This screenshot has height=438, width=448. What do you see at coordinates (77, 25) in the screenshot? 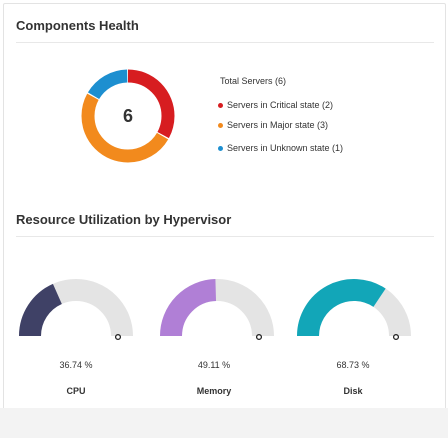
I see `components-health-title: Components Health` at bounding box center [77, 25].